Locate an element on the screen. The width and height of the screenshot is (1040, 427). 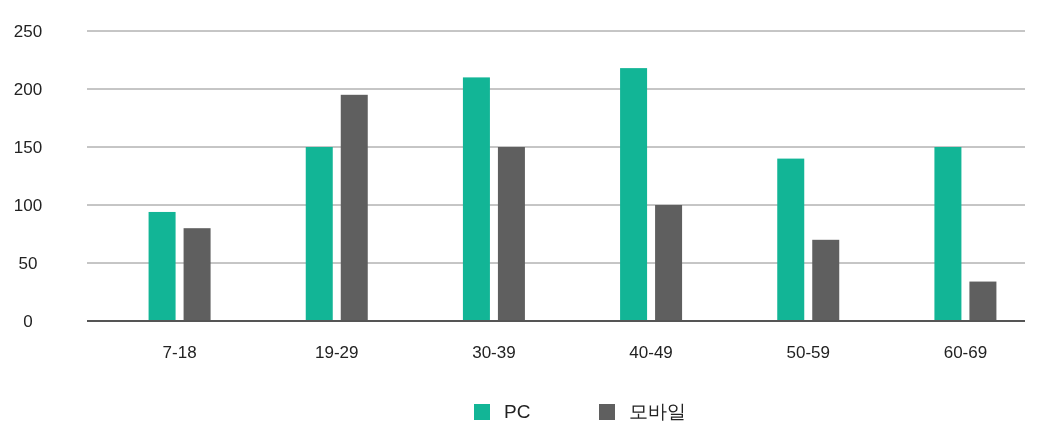
x-tick-label: 30-39 is located at coordinates (494, 352).